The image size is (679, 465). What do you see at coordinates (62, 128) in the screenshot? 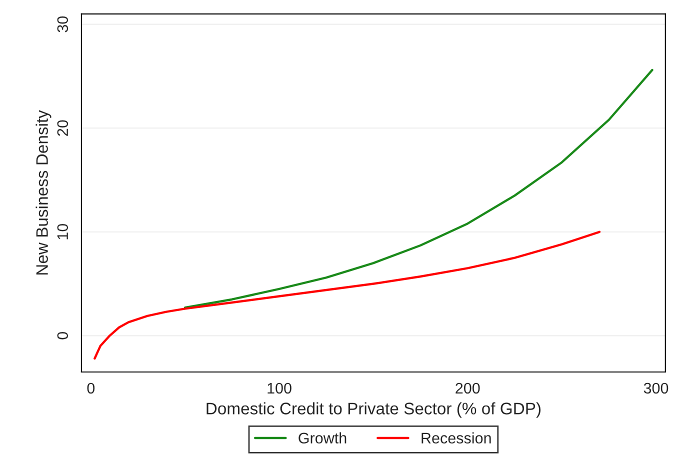
I see `y-tick-label: 20` at bounding box center [62, 128].